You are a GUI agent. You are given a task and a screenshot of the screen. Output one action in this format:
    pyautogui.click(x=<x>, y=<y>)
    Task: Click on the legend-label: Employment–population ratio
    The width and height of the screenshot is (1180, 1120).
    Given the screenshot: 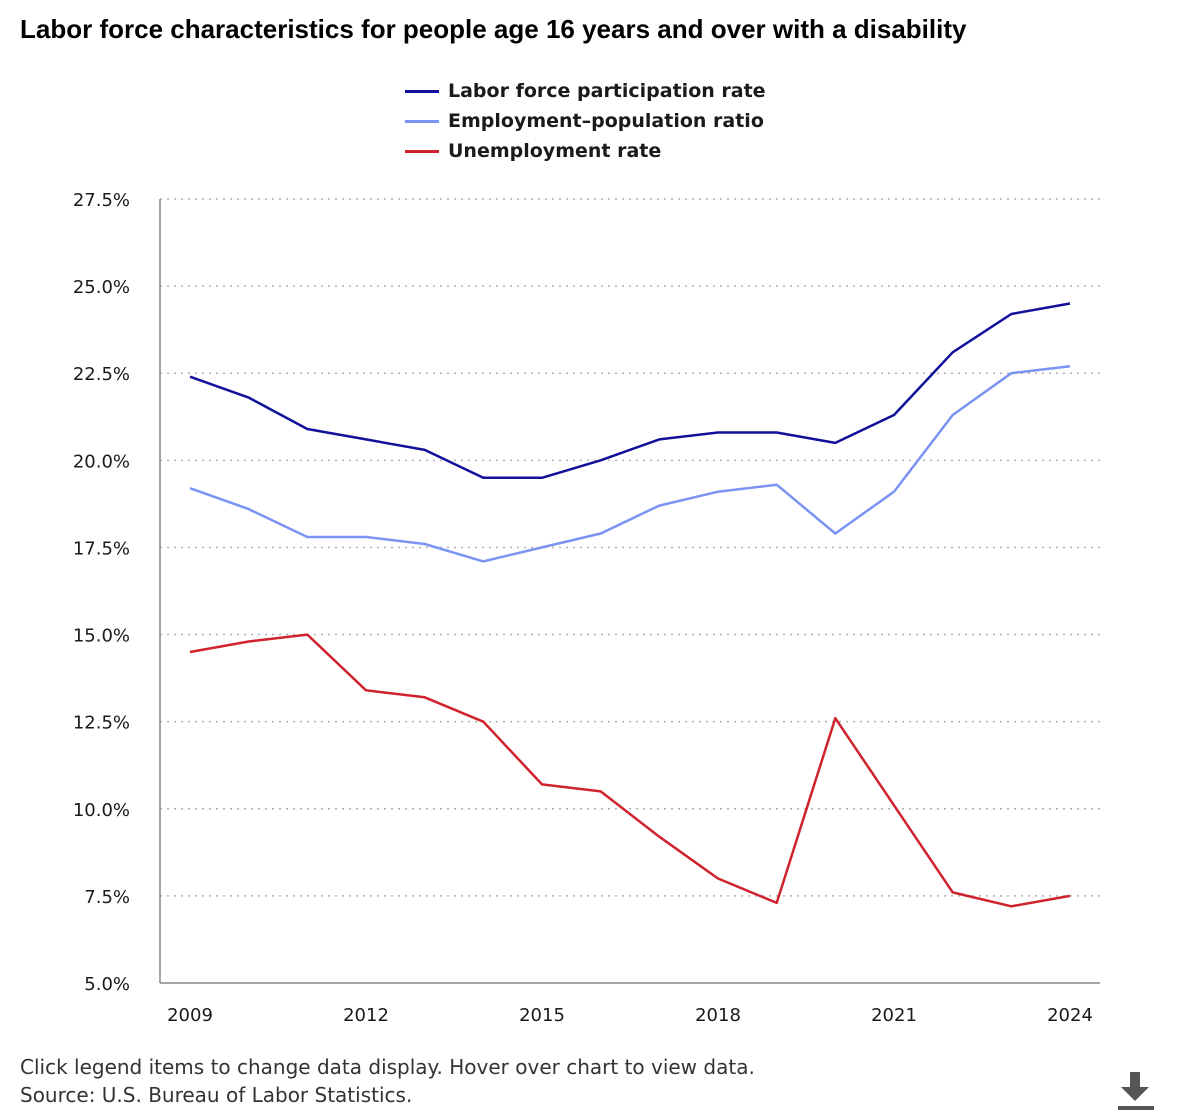 What is the action you would take?
    pyautogui.click(x=606, y=121)
    